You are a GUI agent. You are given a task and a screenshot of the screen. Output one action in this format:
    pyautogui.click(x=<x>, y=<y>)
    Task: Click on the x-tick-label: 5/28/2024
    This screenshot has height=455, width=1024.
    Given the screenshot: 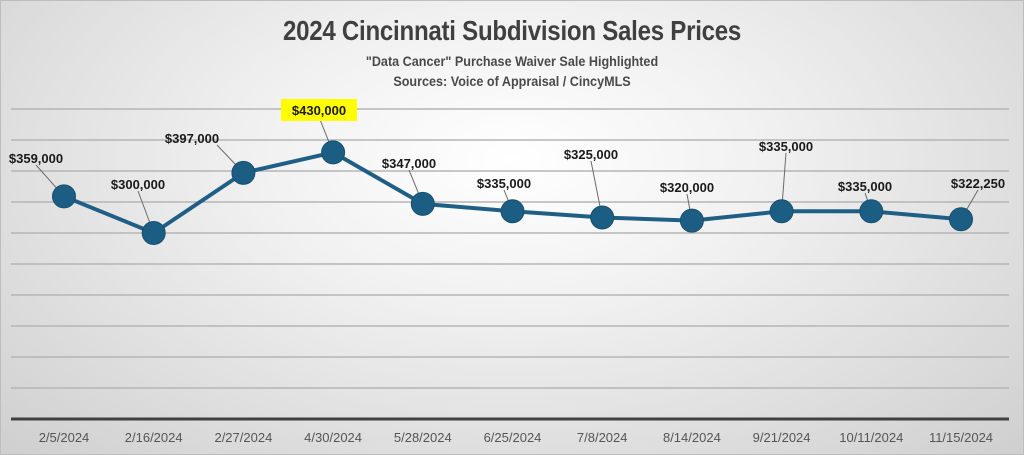 What is the action you would take?
    pyautogui.click(x=423, y=437)
    